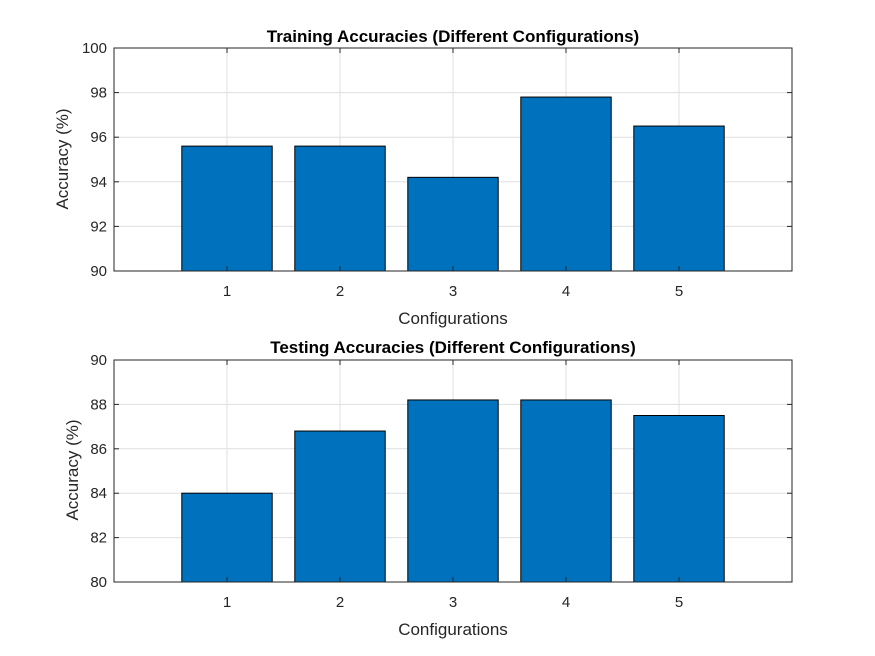 The image size is (875, 656). I want to click on y-tick-label: 98, so click(98, 93).